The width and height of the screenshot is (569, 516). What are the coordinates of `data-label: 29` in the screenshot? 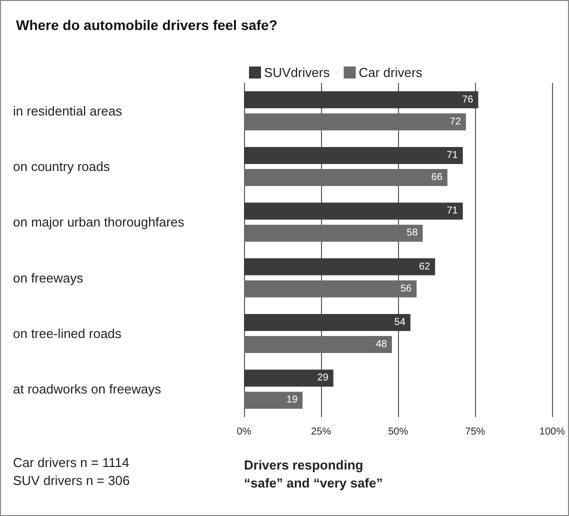 It's located at (323, 378).